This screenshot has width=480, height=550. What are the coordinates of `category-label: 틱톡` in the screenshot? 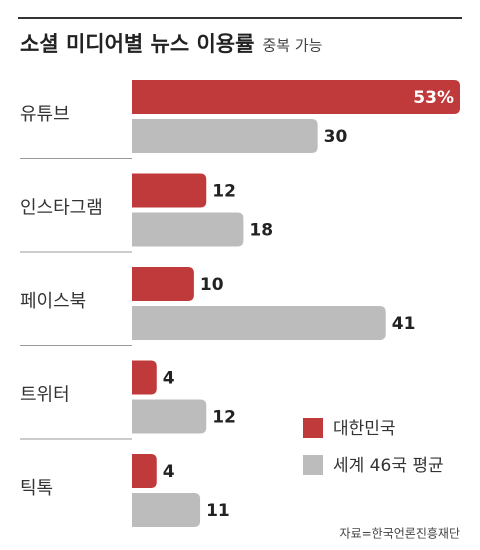 It's located at (36, 488).